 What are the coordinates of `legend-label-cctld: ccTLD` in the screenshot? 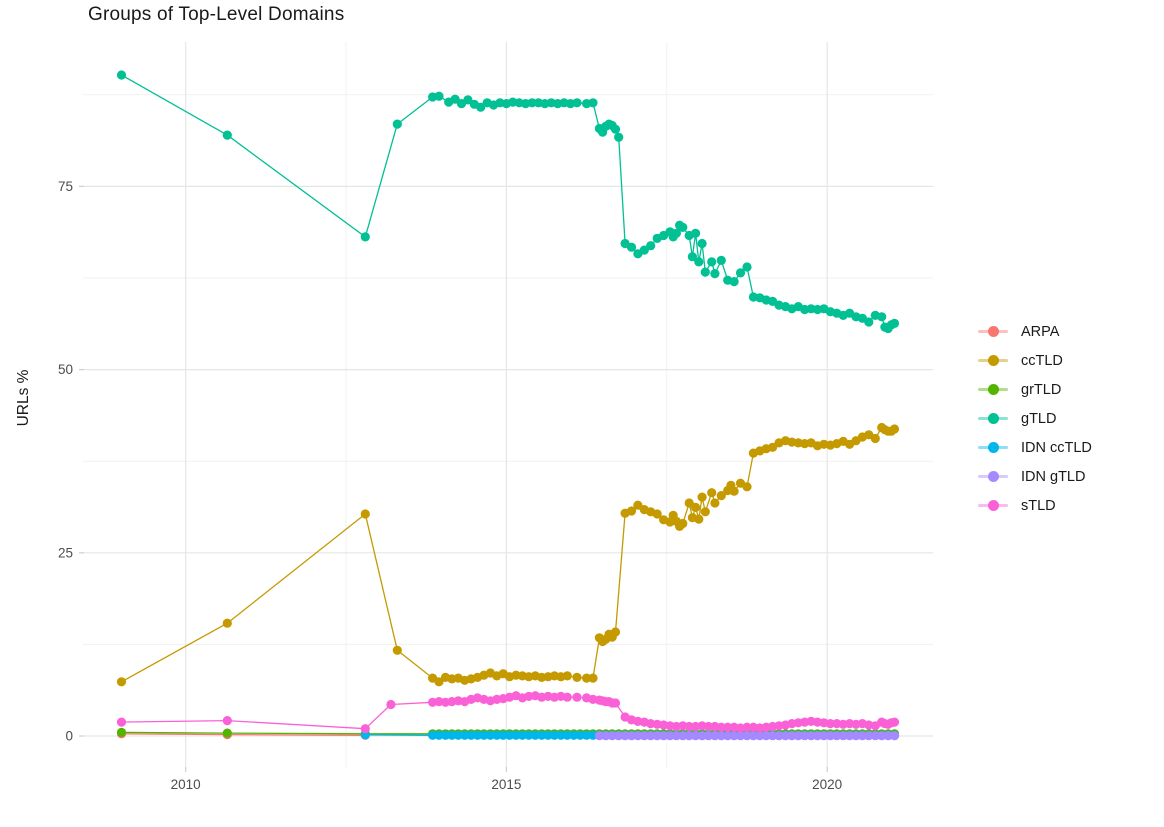 It's located at (1042, 360).